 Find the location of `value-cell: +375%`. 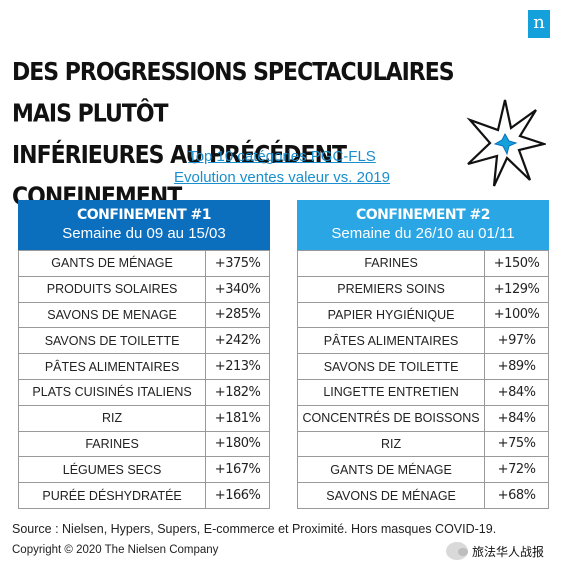

value-cell: +375% is located at coordinates (237, 263).